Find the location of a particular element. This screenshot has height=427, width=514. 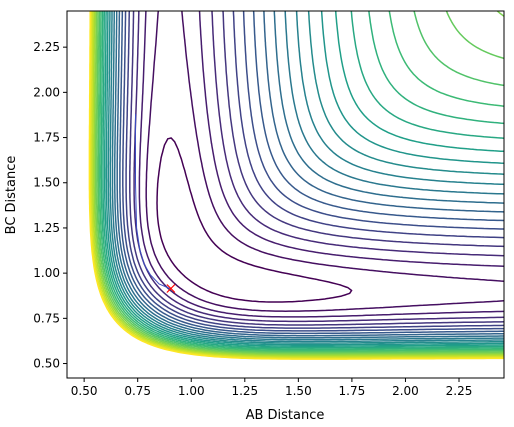

x-tick-label: 0.75 is located at coordinates (137, 391).